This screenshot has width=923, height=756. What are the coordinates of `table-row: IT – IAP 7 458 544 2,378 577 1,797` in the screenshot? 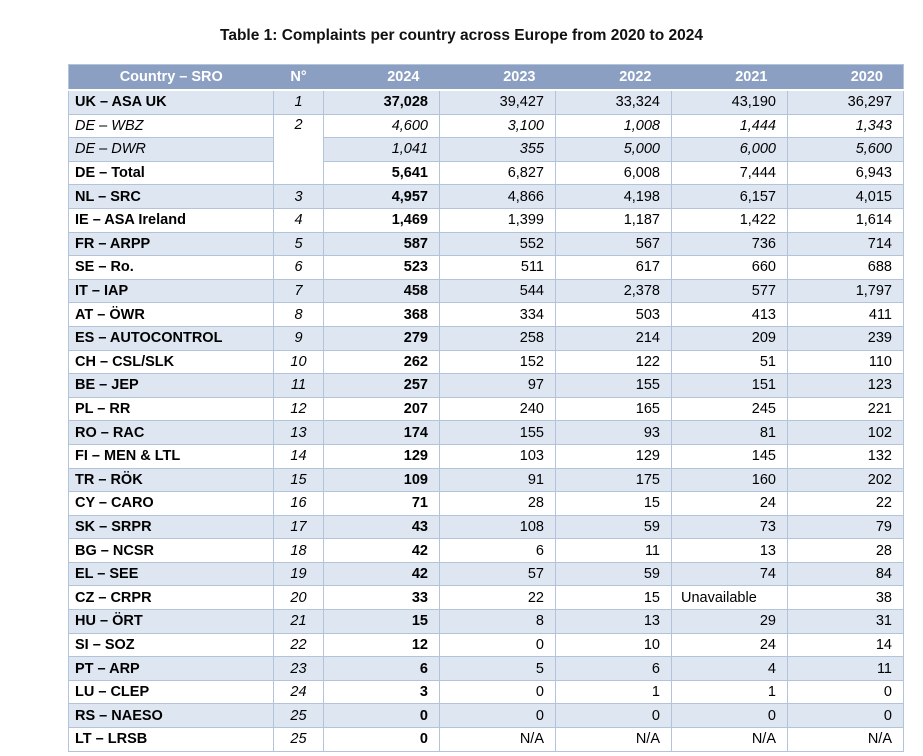 It's located at (486, 291).